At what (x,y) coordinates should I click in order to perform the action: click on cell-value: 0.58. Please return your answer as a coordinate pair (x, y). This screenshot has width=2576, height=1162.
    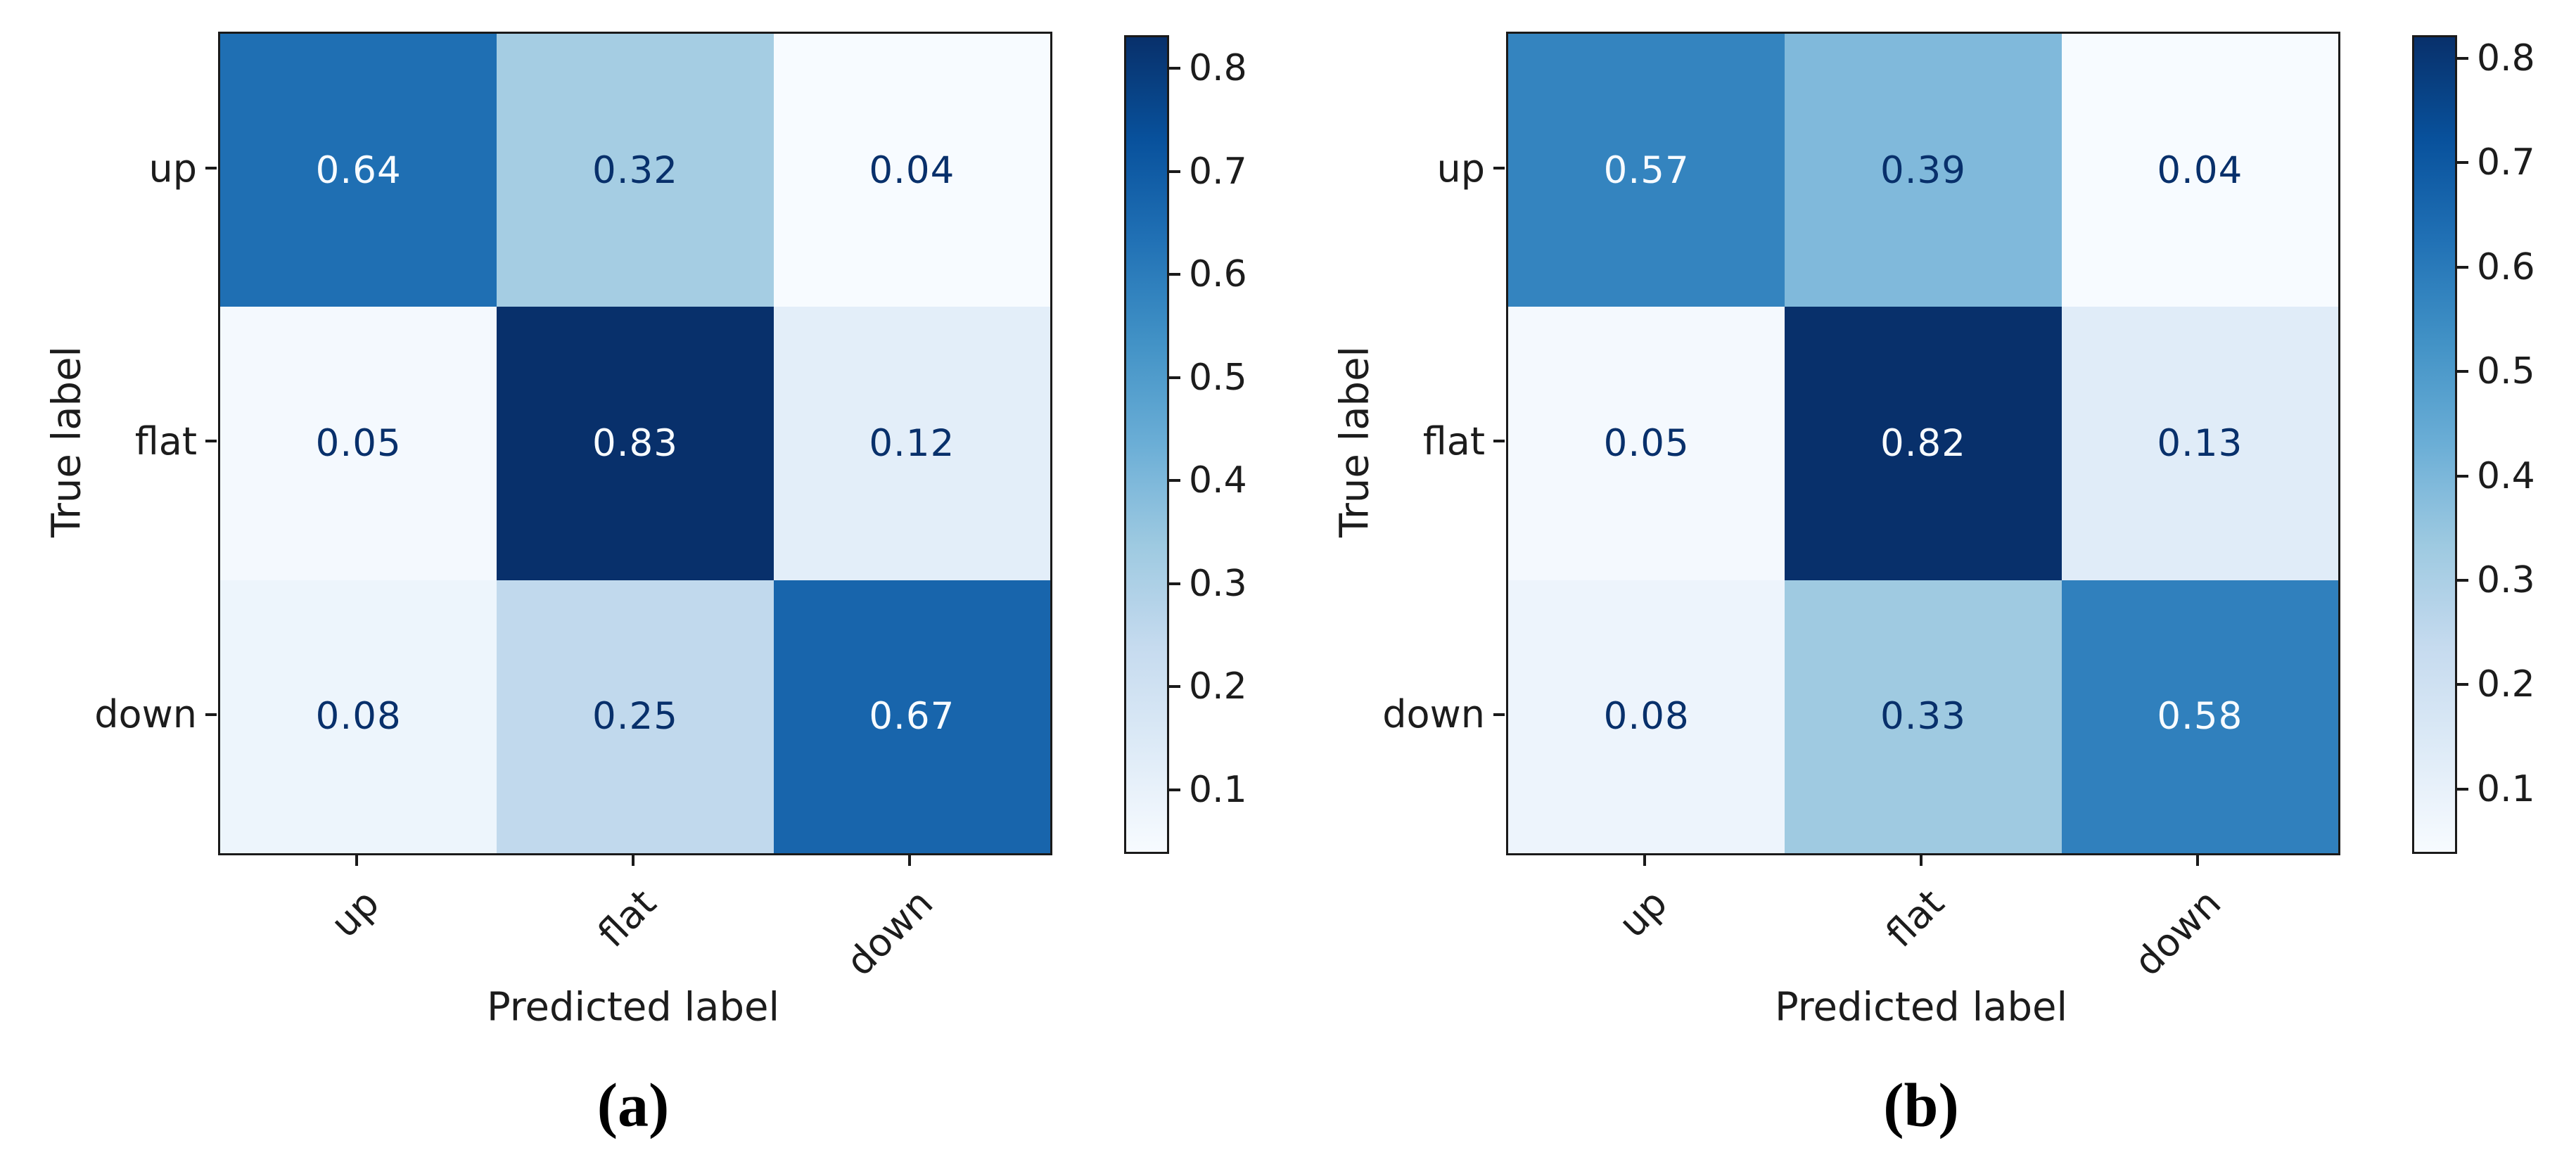
    Looking at the image, I should click on (2200, 717).